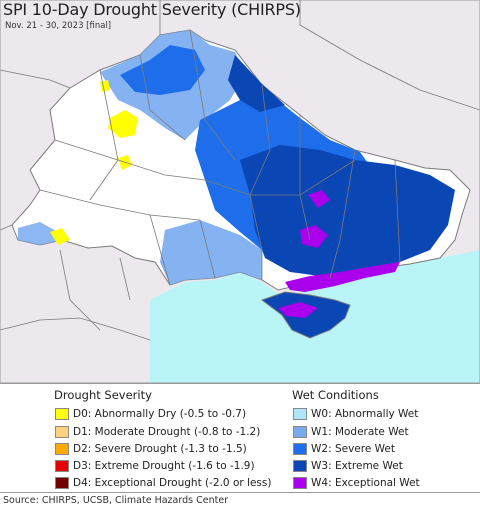 The image size is (480, 510). What do you see at coordinates (300, 466) in the screenshot?
I see `legend-swatch-w3` at bounding box center [300, 466].